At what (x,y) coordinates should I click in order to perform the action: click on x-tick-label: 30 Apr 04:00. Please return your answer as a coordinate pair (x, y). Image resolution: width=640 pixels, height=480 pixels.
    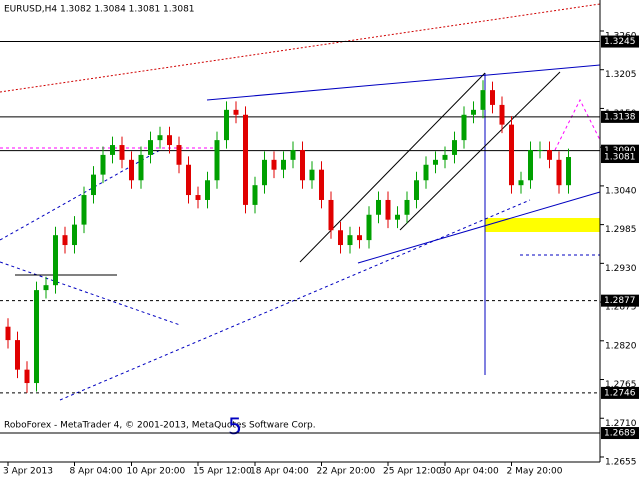
    Looking at the image, I should click on (469, 472).